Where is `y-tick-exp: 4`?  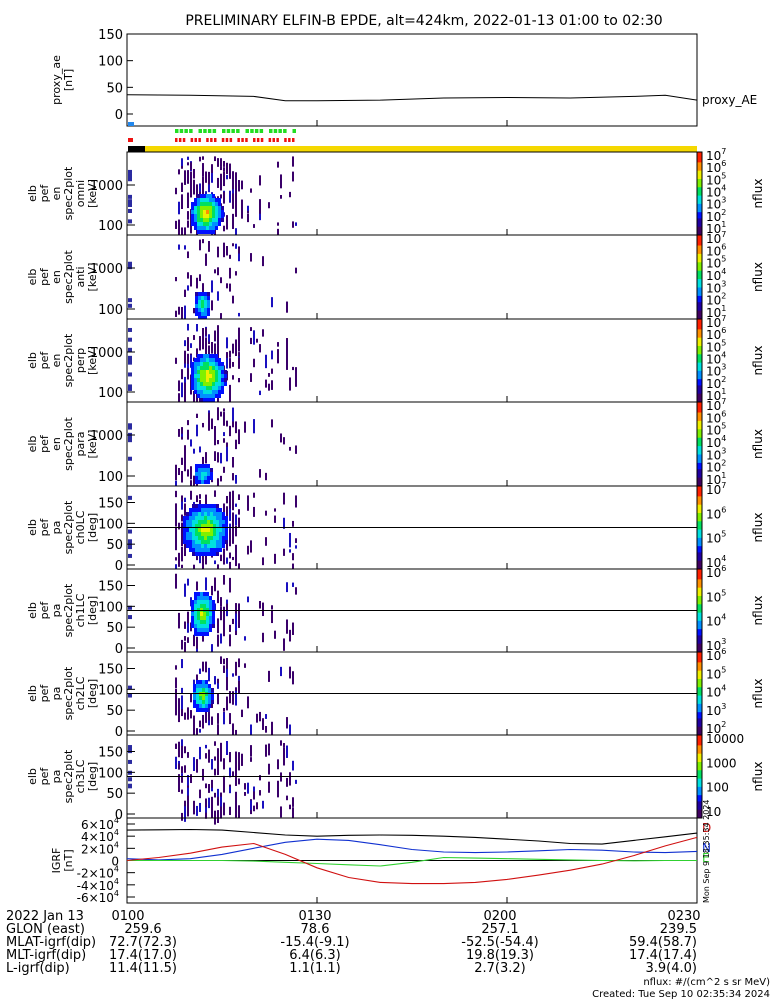 y-tick-exp: 4 is located at coordinates (116, 820).